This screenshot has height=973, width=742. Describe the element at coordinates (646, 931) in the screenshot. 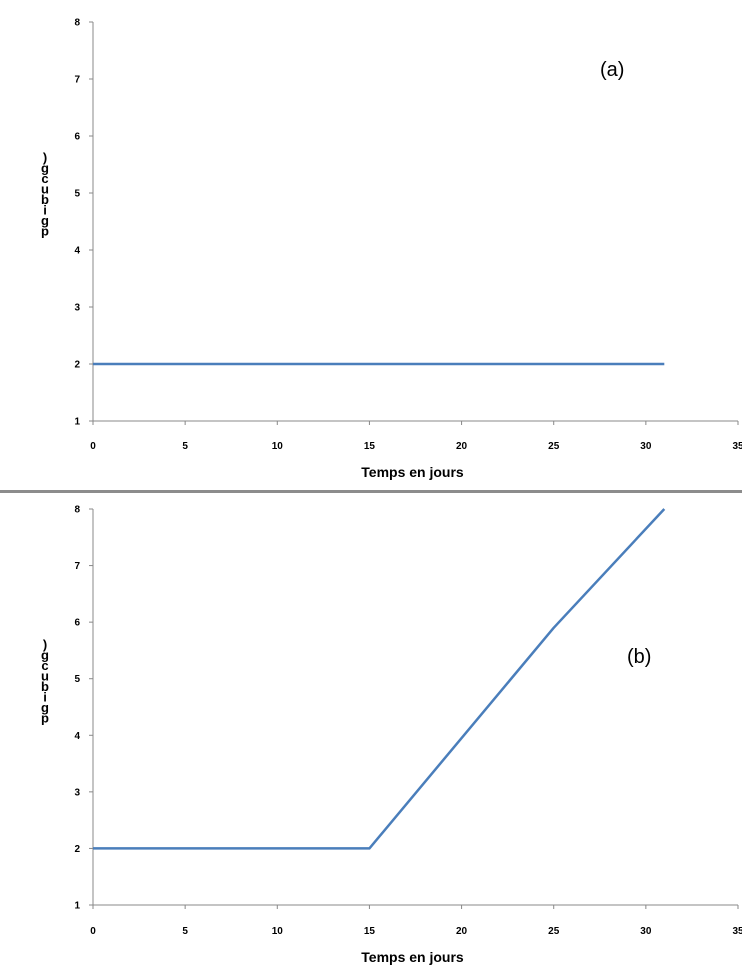

I see `chart-b-x-tick-label: 30` at that location.